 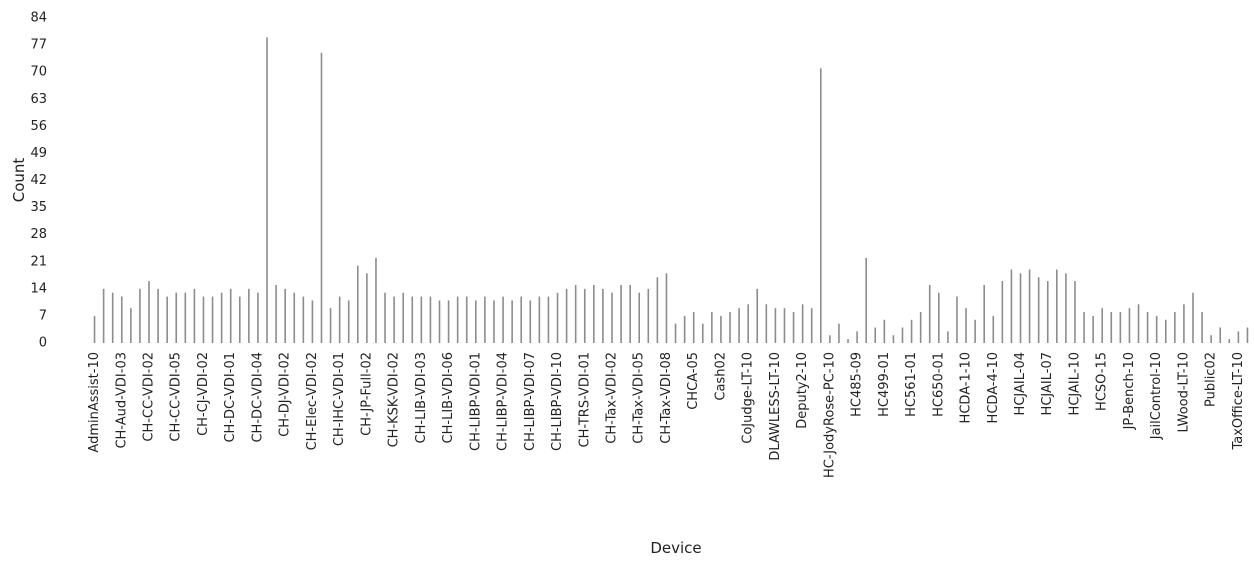 I want to click on x-tick-label: HC561-01, so click(x=911, y=384).